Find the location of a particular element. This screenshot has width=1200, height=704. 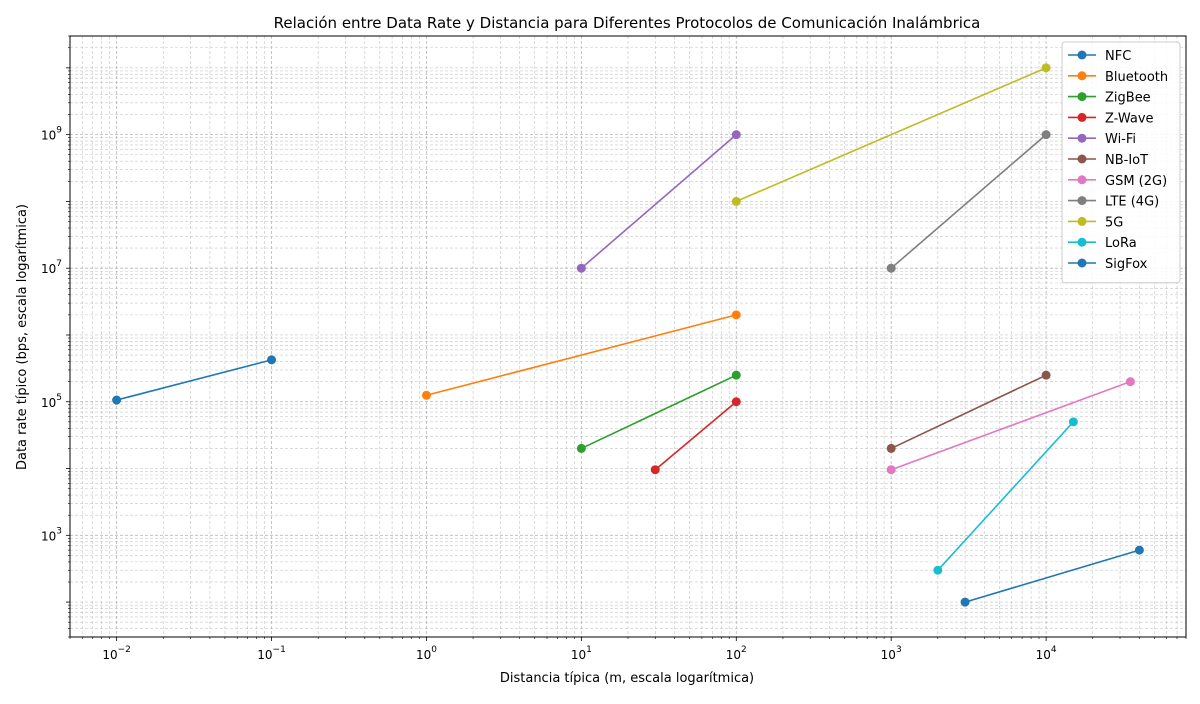

series-5g is located at coordinates (891, 134).